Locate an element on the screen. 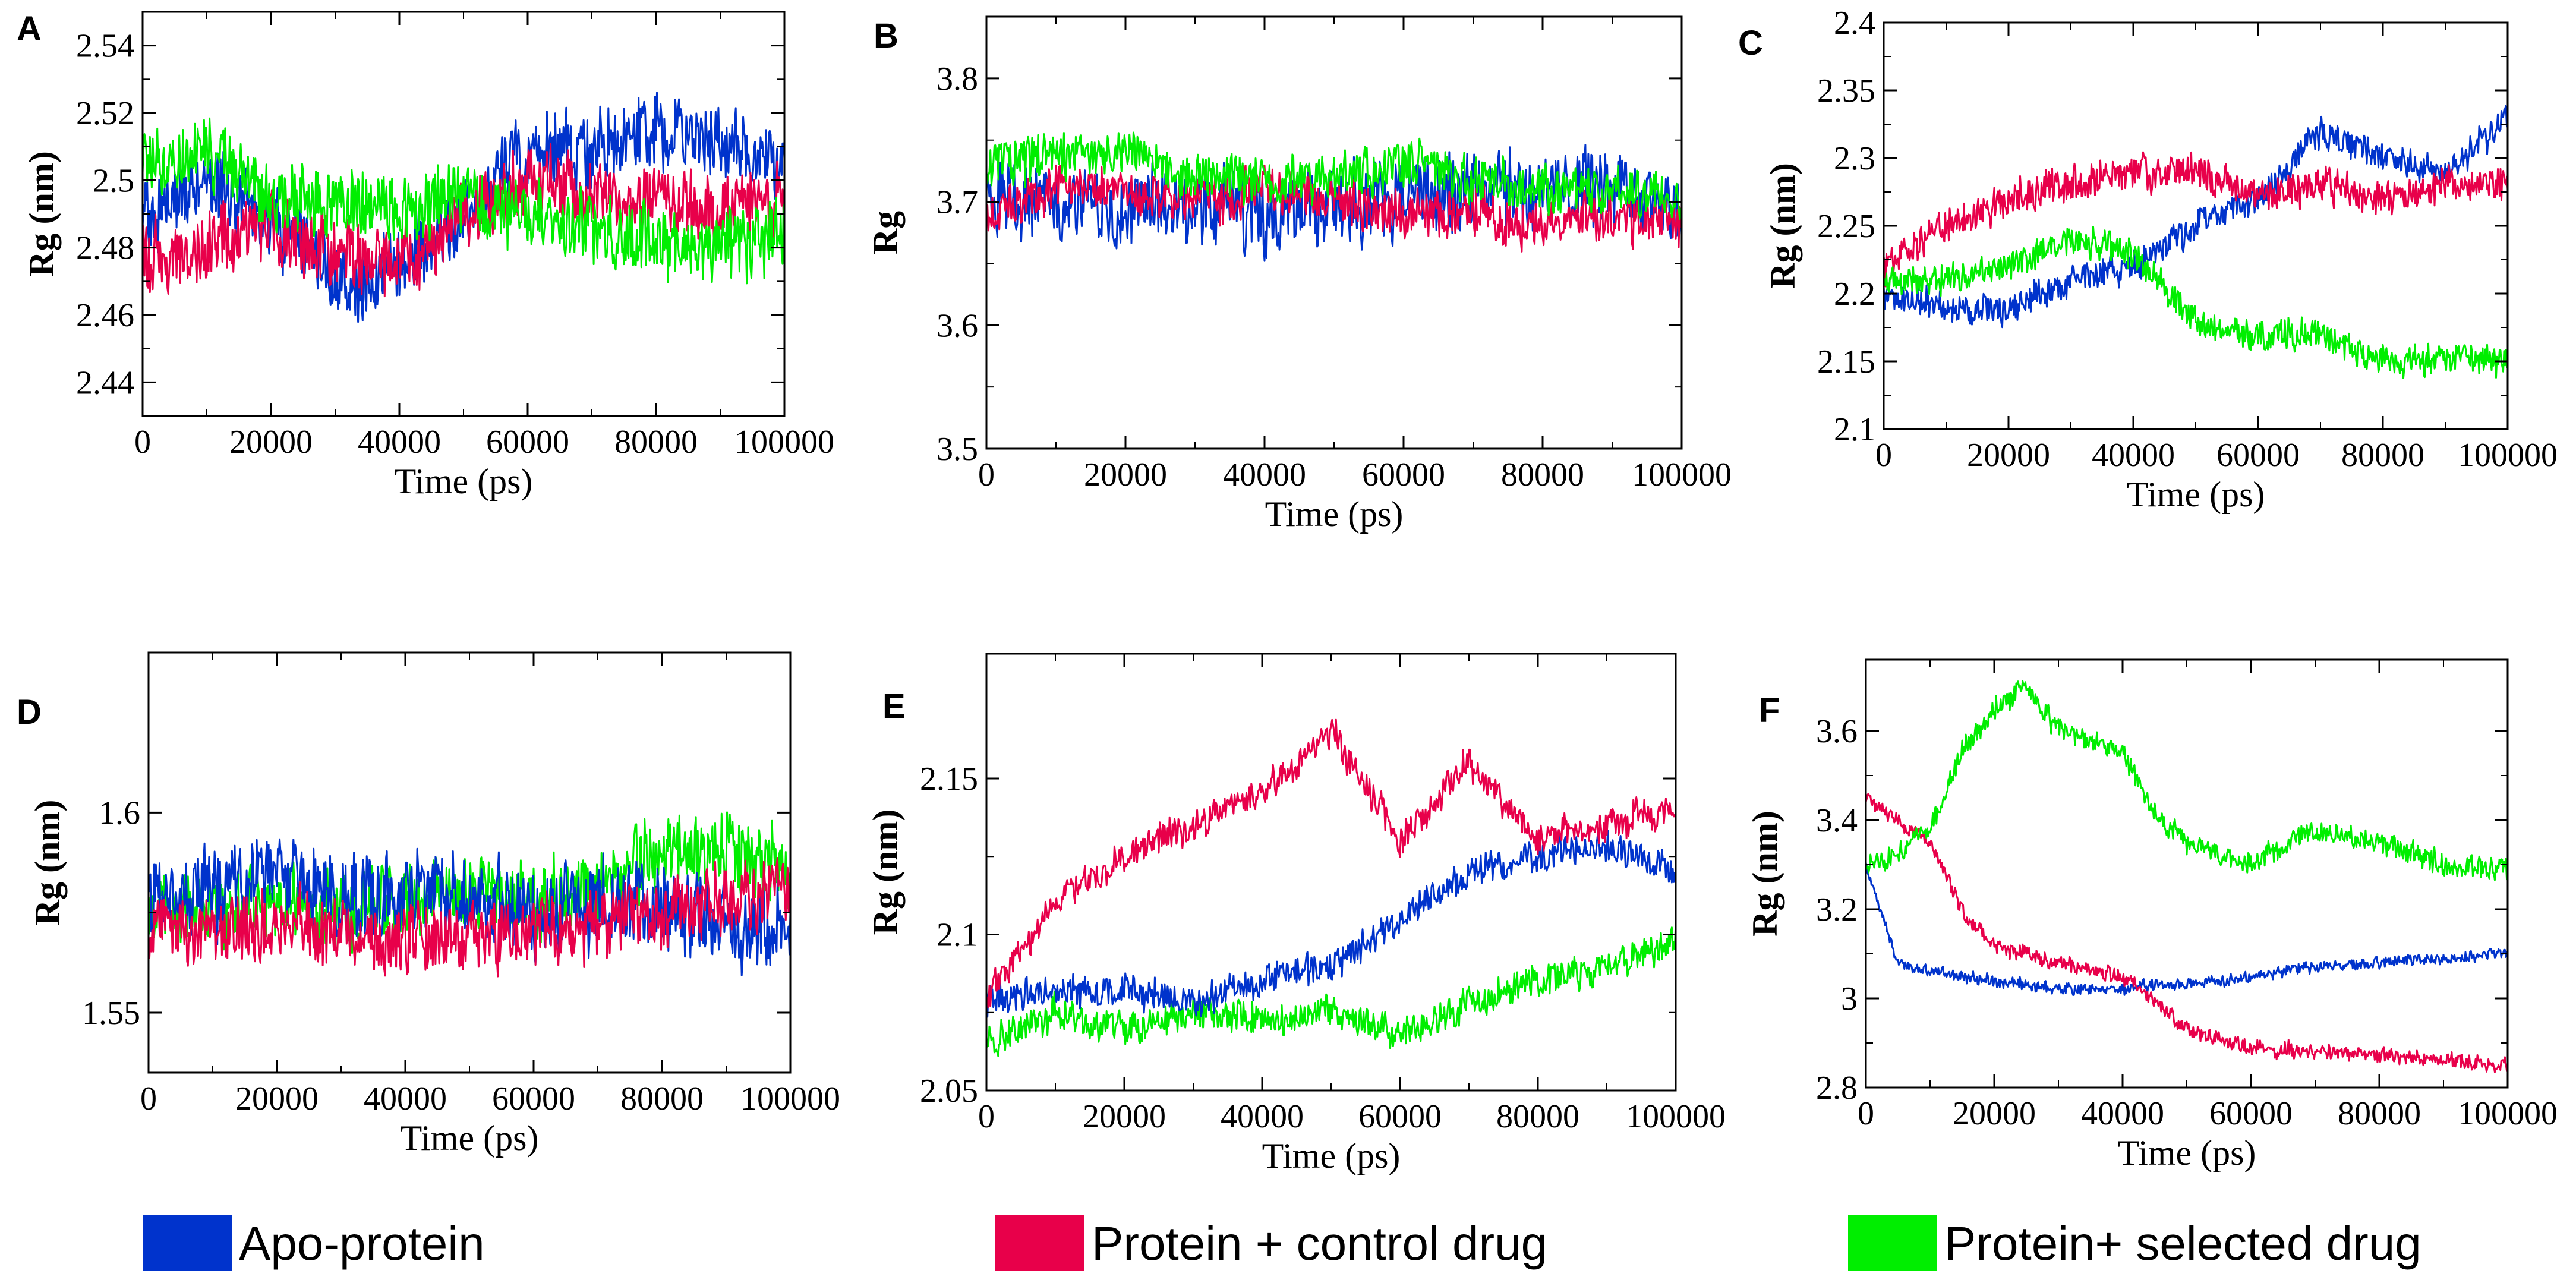 This screenshot has height=1286, width=2576. y-tick-label-a: 2.52 is located at coordinates (105, 113).